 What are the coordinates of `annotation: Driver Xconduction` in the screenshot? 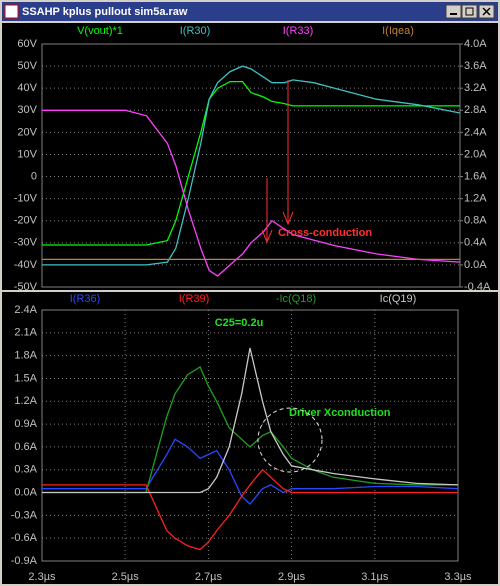 It's located at (340, 413).